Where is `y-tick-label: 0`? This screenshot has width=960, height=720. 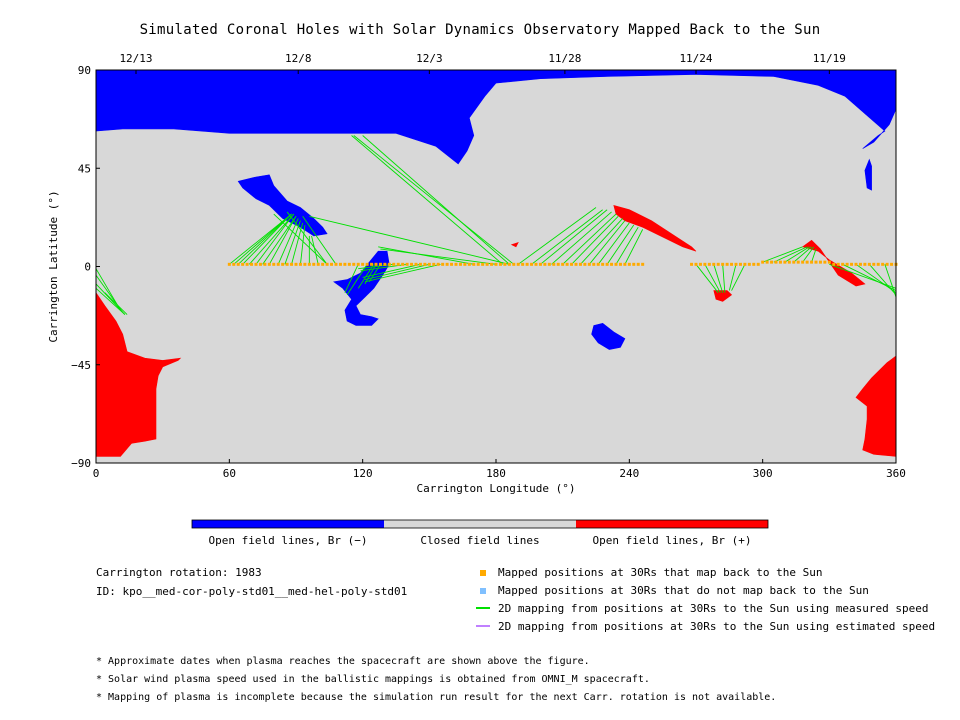
y-tick-label: 0 is located at coordinates (87, 267).